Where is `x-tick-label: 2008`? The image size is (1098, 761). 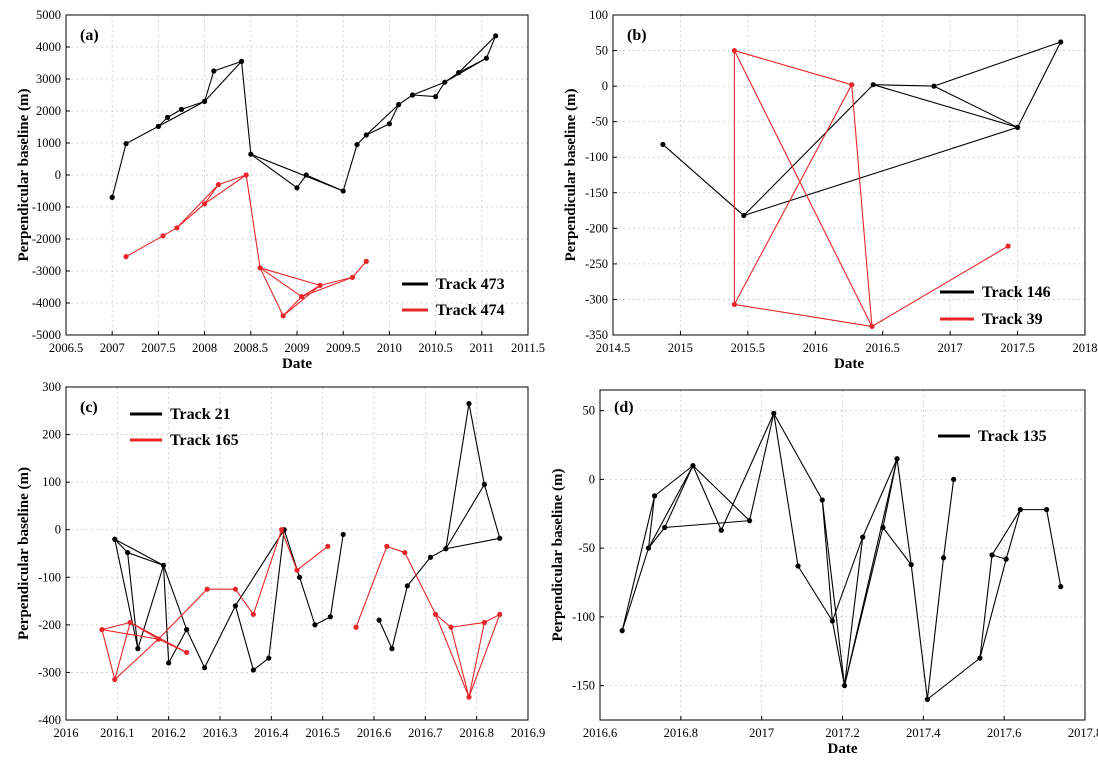 x-tick-label: 2008 is located at coordinates (204, 348).